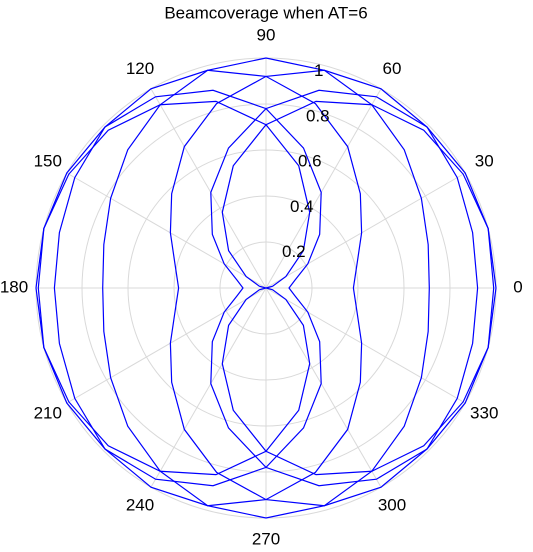 This screenshot has width=533, height=552. What do you see at coordinates (140, 68) in the screenshot?
I see `theta-tick-label: 120` at bounding box center [140, 68].